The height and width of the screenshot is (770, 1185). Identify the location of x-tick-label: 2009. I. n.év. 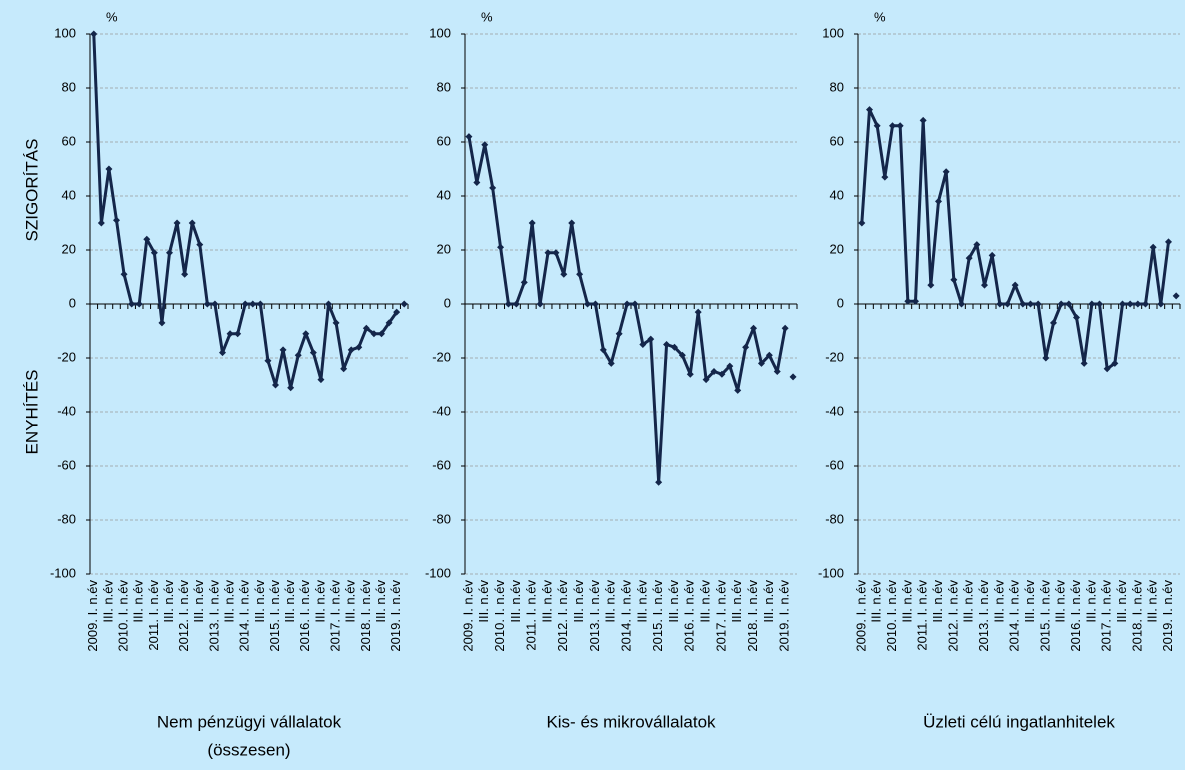
(467, 616).